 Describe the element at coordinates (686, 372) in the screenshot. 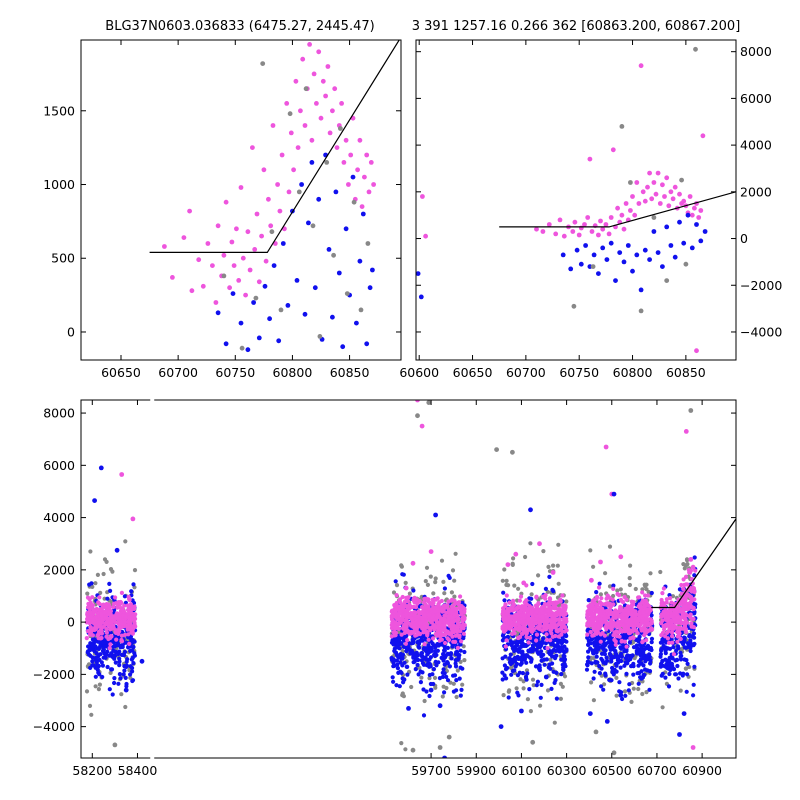

I see `top-right-xtick-label: 60850` at that location.